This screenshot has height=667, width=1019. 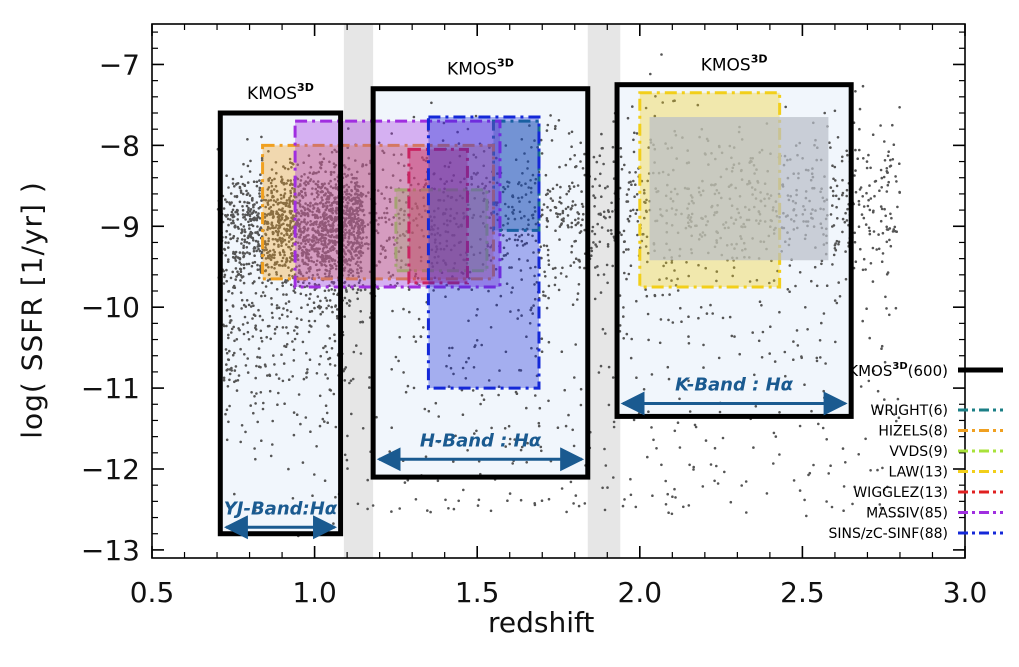 I want to click on legend-label: SINS/zC-SINF(88), so click(x=888, y=534).